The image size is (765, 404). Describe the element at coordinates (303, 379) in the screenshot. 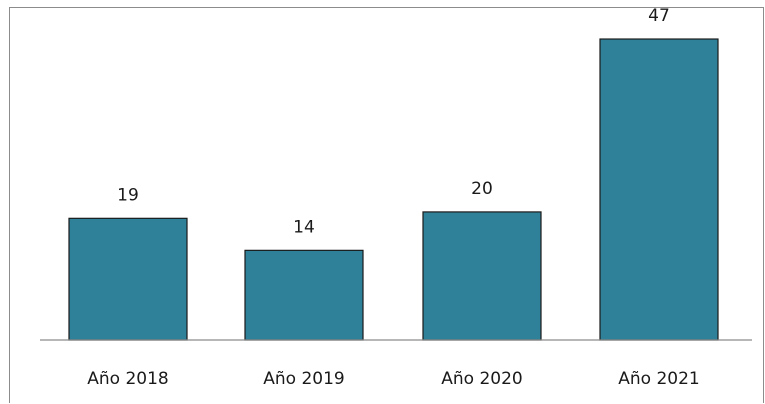

I see `category-label-1: Año 2019` at that location.